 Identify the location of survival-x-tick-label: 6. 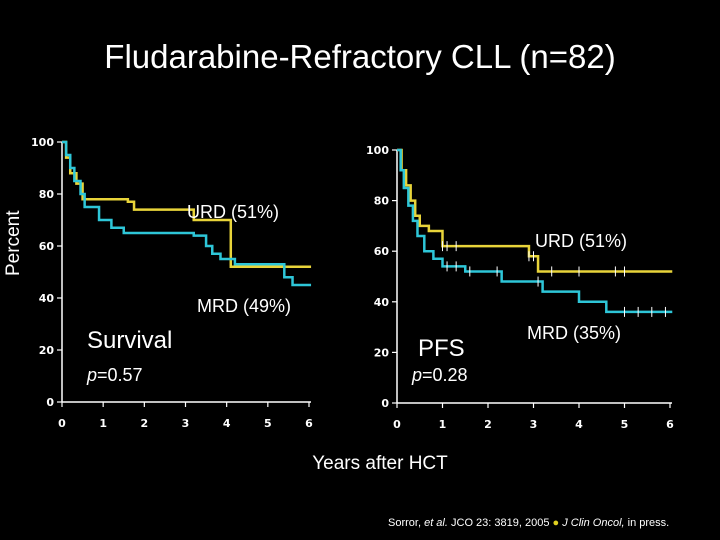
(309, 423).